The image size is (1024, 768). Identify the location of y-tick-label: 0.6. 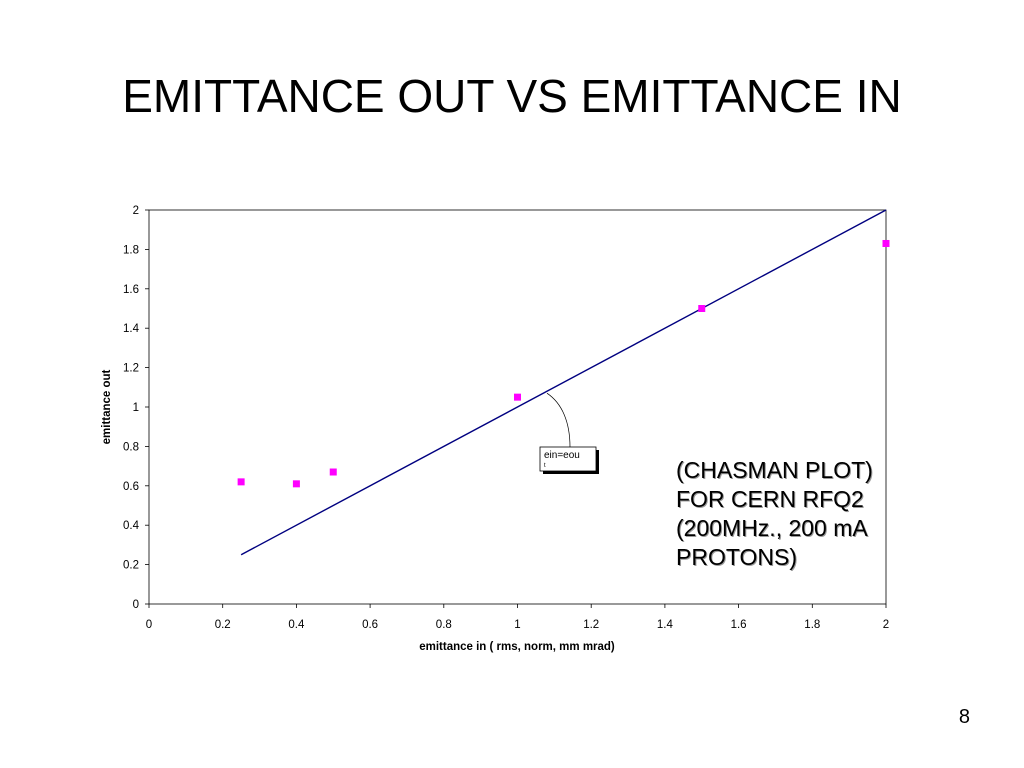
(131, 487).